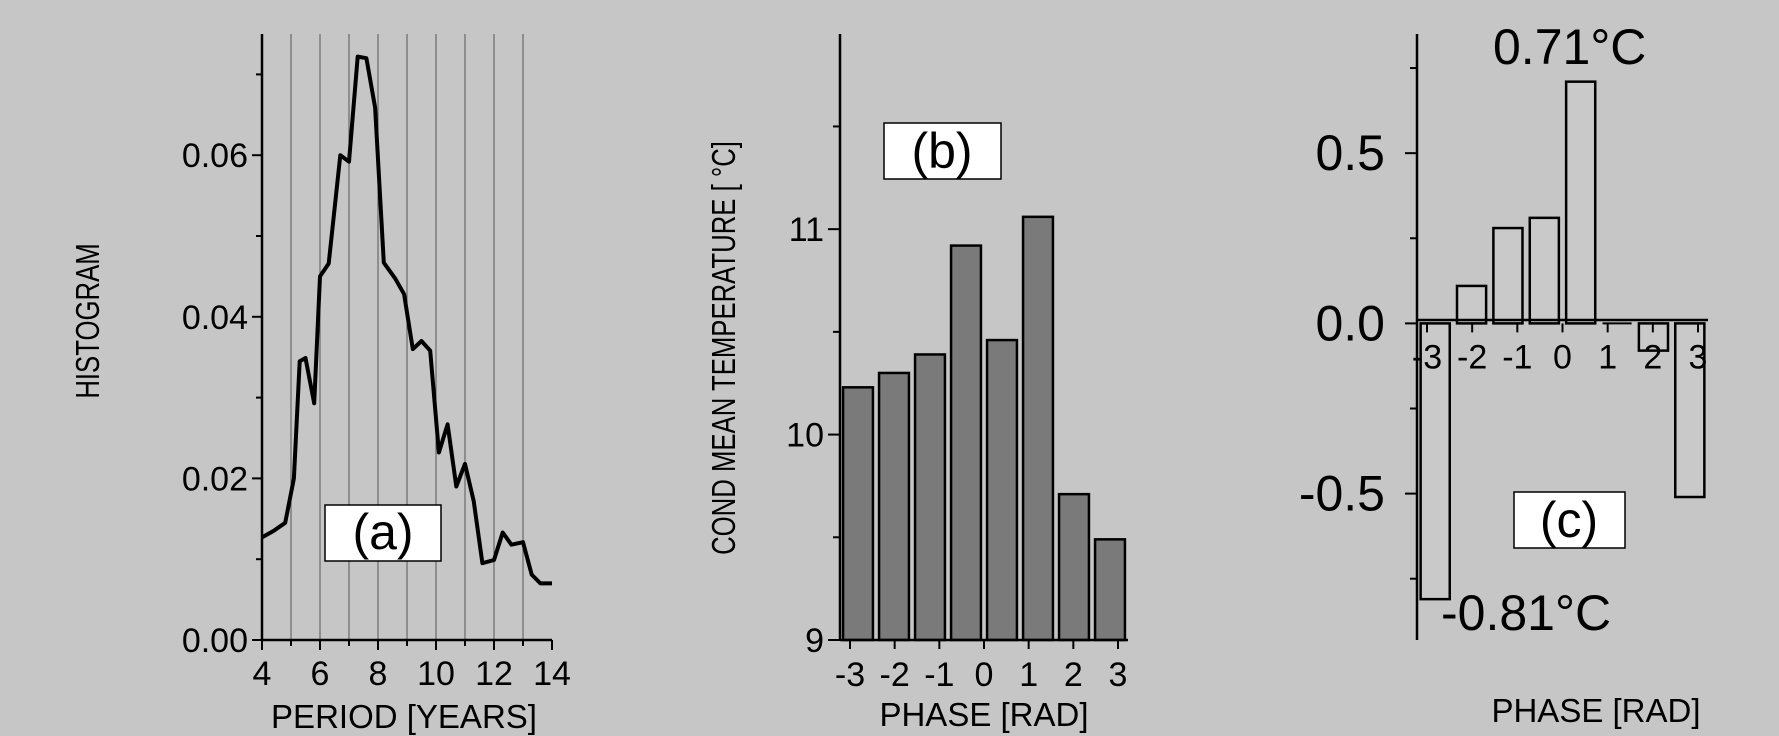 Image resolution: width=1779 pixels, height=736 pixels. What do you see at coordinates (88, 320) in the screenshot?
I see `panel-a-y-axis-title: HISTOGRAM` at bounding box center [88, 320].